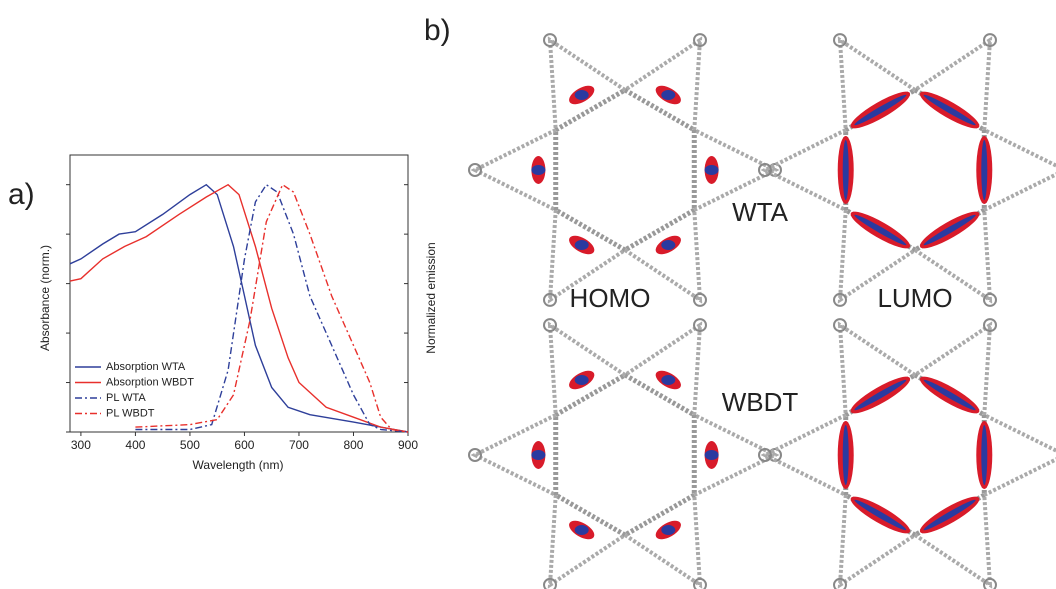 This screenshot has height=589, width=1056. Describe the element at coordinates (45, 298) in the screenshot. I see `y-axis-label: Absorbance (norm.)` at that location.